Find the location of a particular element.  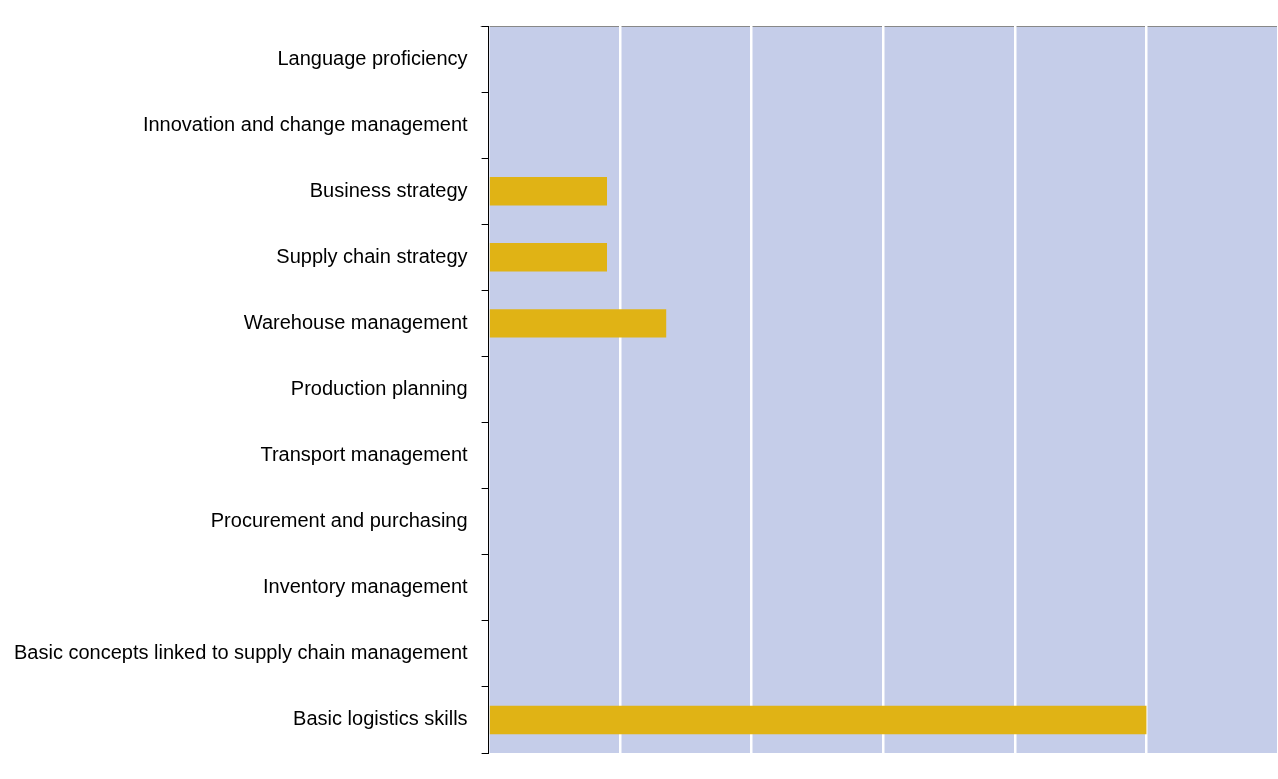

y-tick-label: Transport management is located at coordinates (364, 454).